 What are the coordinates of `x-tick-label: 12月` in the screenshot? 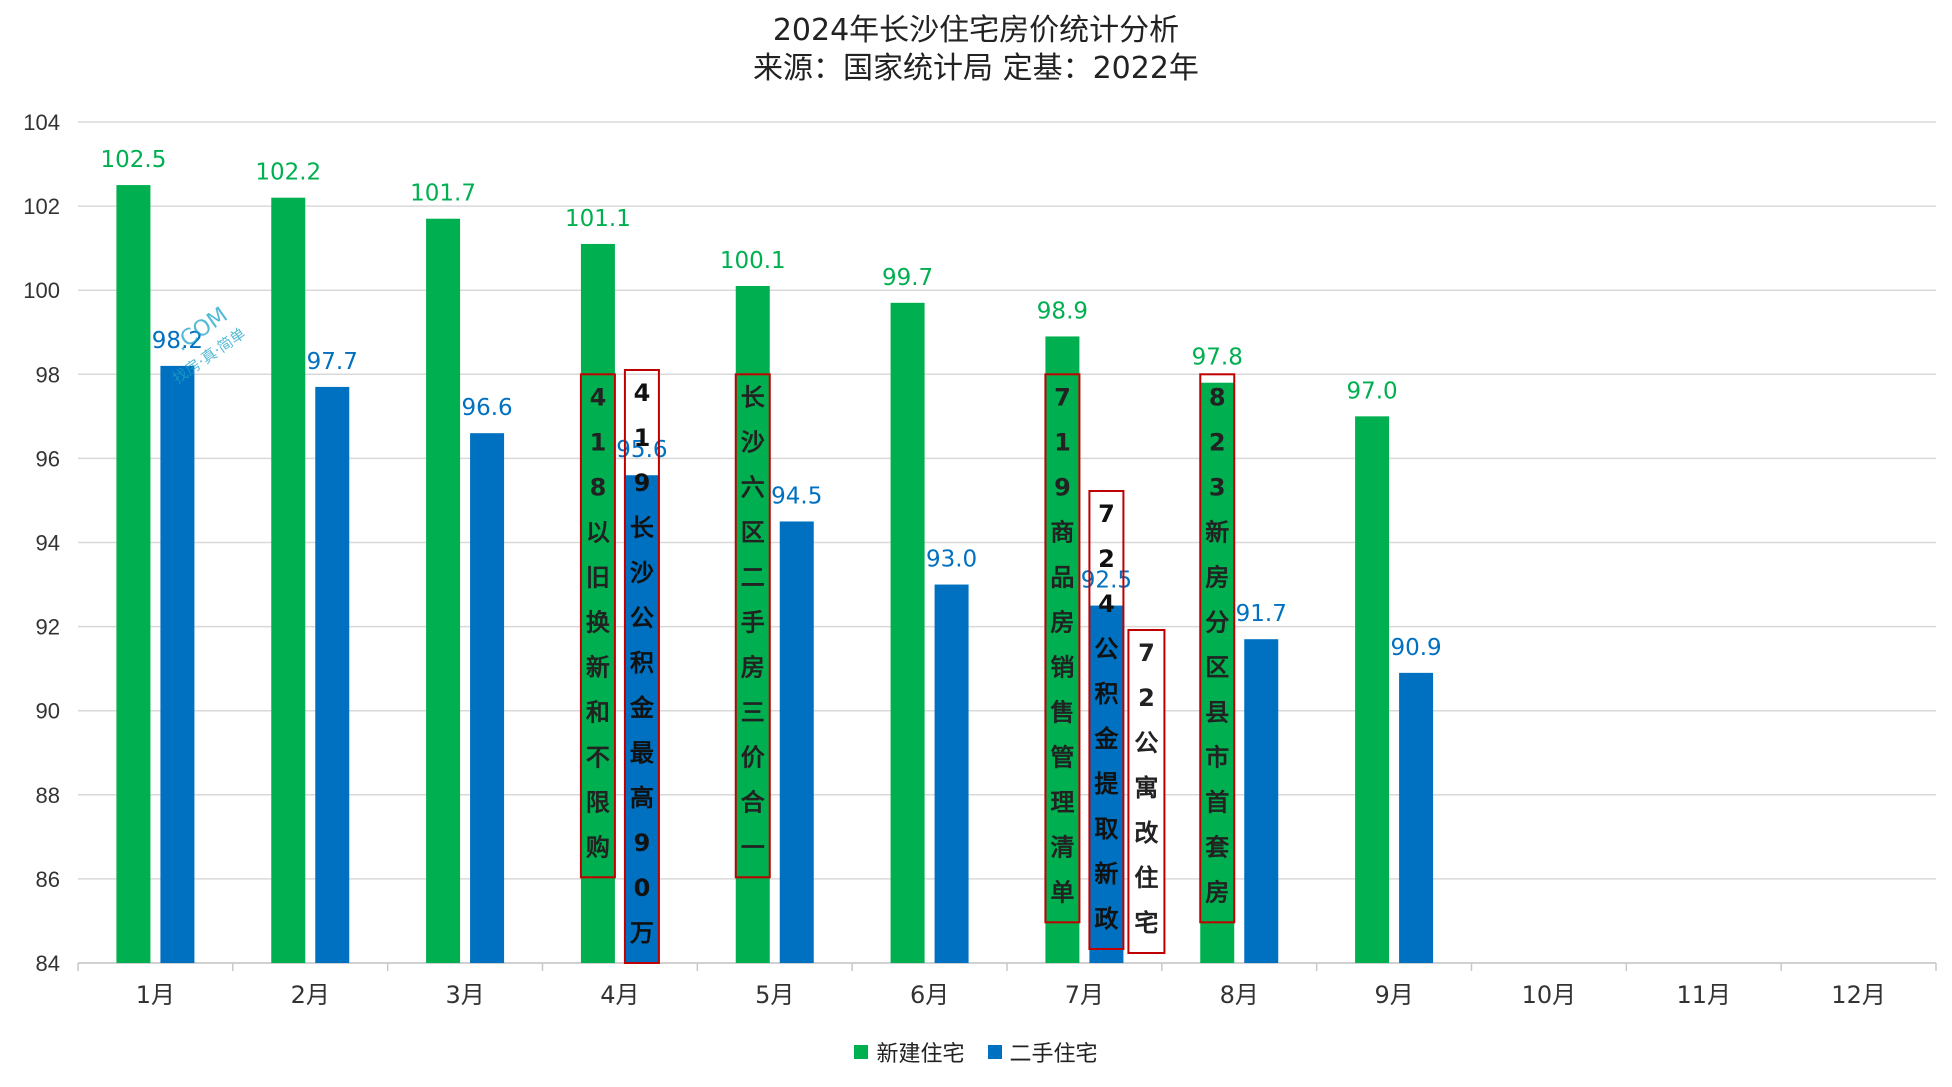 It's located at (1858, 995).